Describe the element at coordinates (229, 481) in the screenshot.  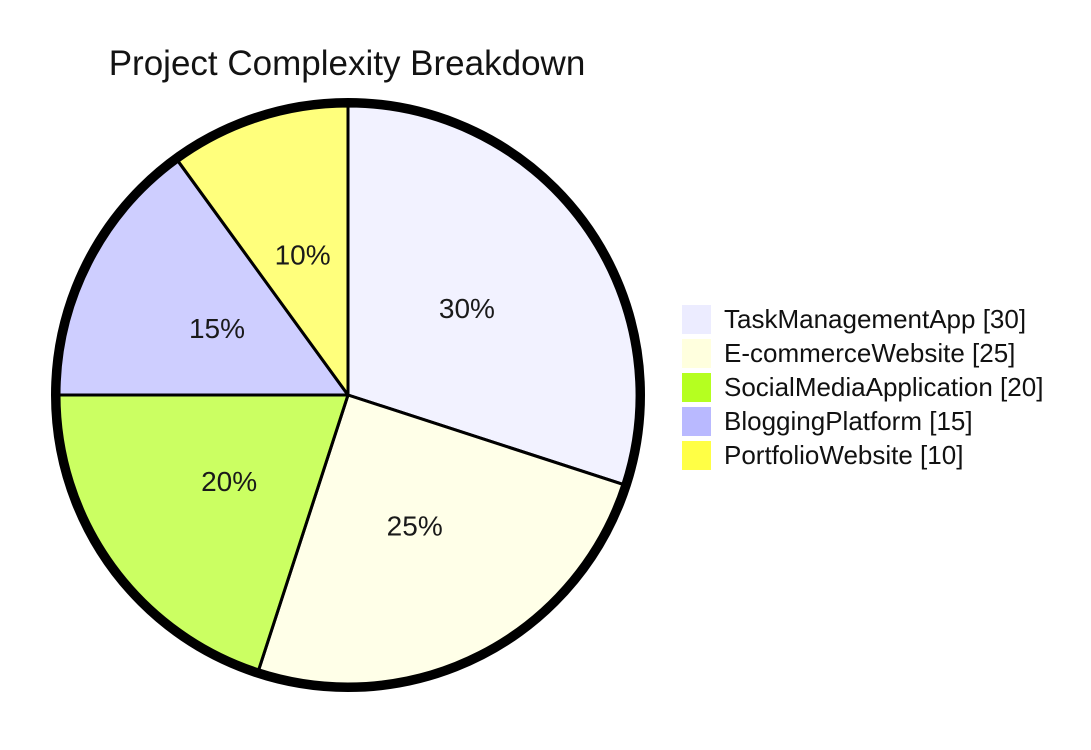
I see `slice-percent-label: 20%` at that location.